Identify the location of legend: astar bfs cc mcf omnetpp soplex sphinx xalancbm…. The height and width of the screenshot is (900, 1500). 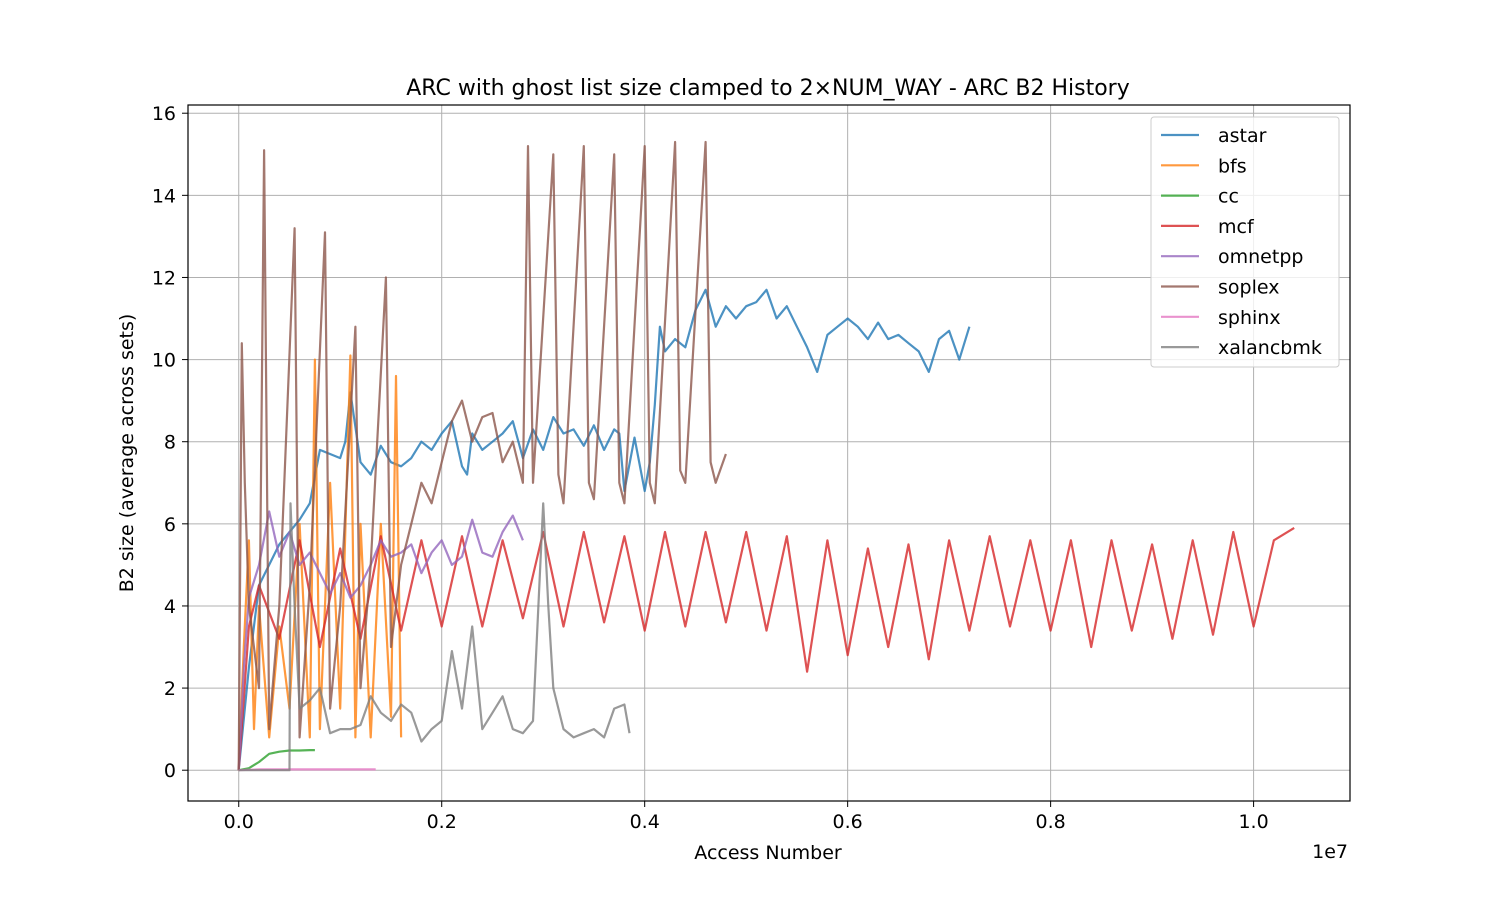
(1245, 242).